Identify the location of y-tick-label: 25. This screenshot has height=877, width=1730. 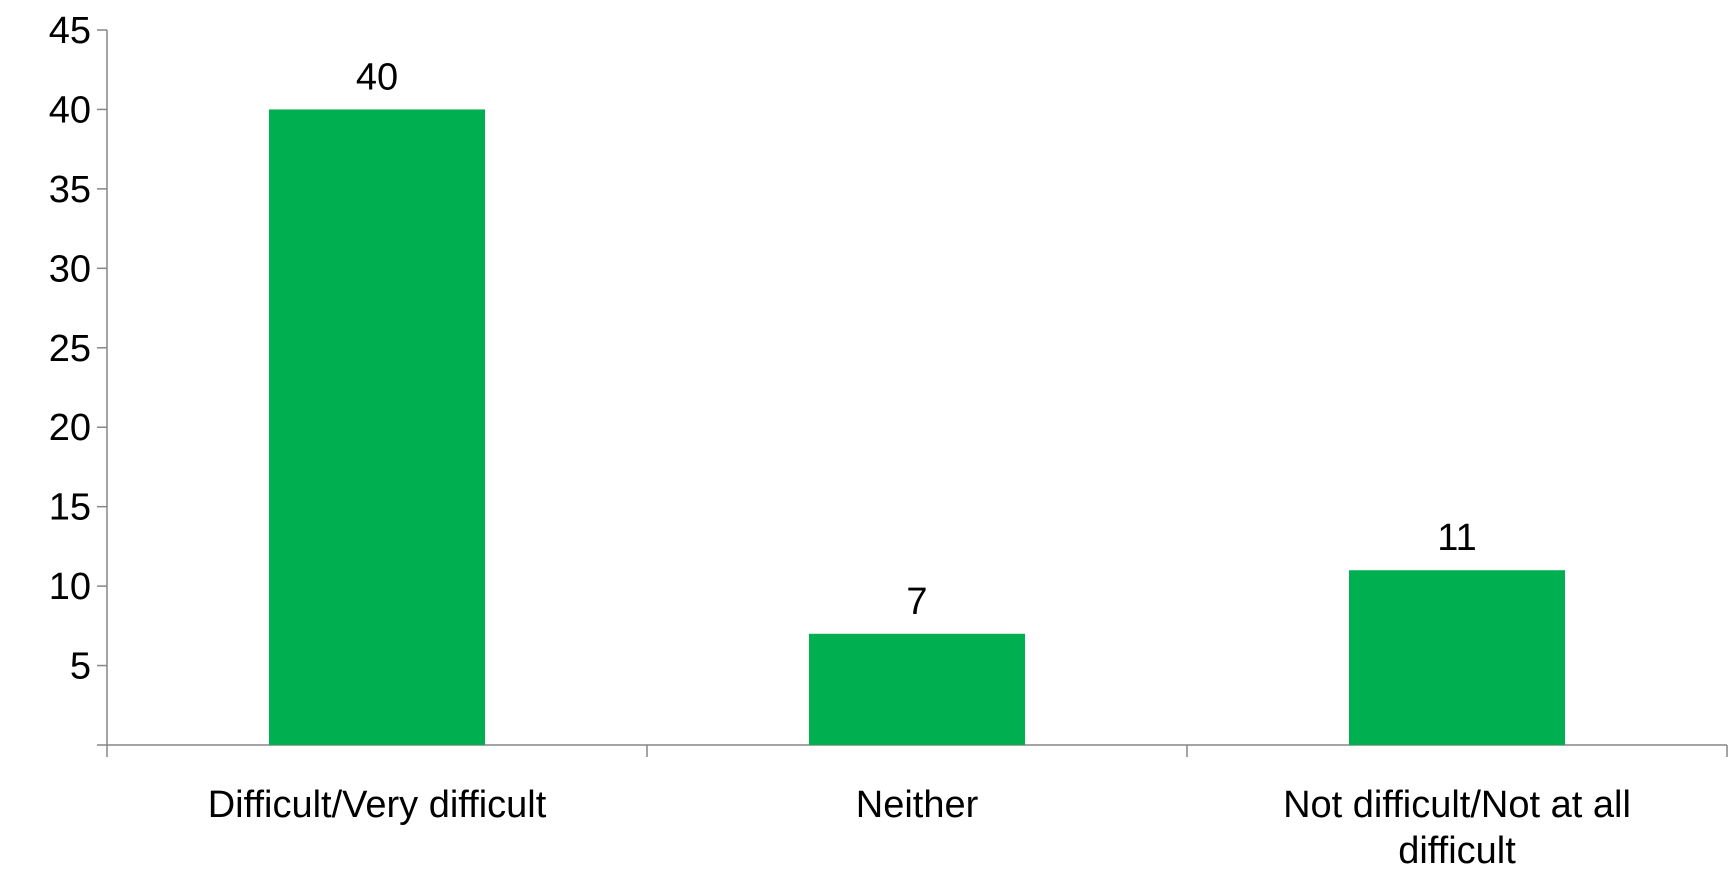
(70, 349).